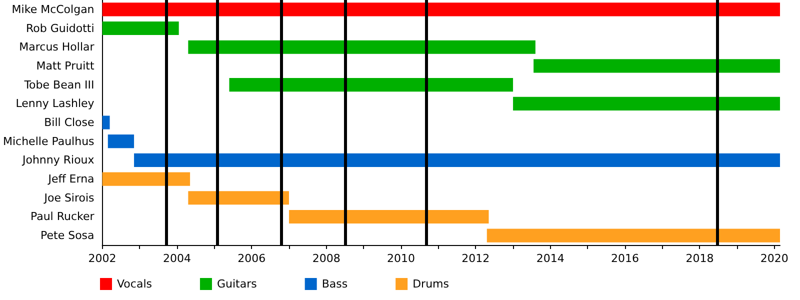  I want to click on x-tick-label: 2014, so click(550, 258).